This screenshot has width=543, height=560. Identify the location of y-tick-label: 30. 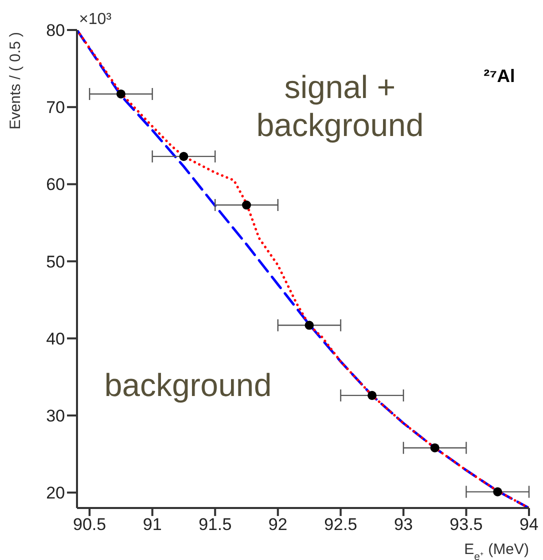
(55, 416).